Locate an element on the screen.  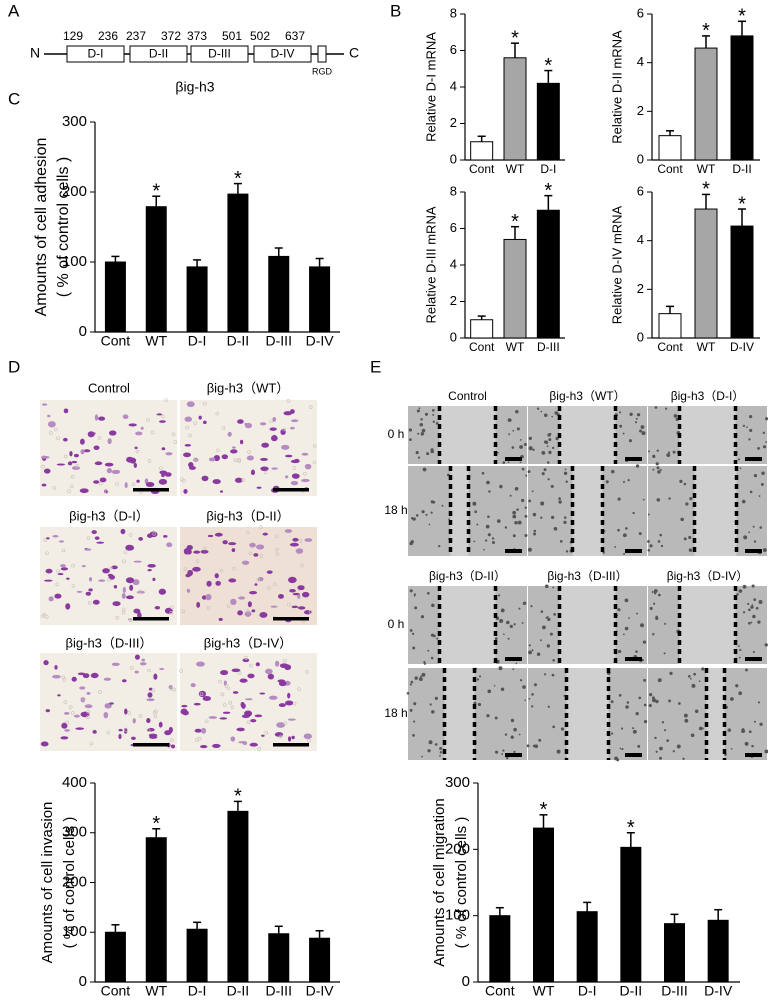
x-tick-label: WT is located at coordinates (515, 347).